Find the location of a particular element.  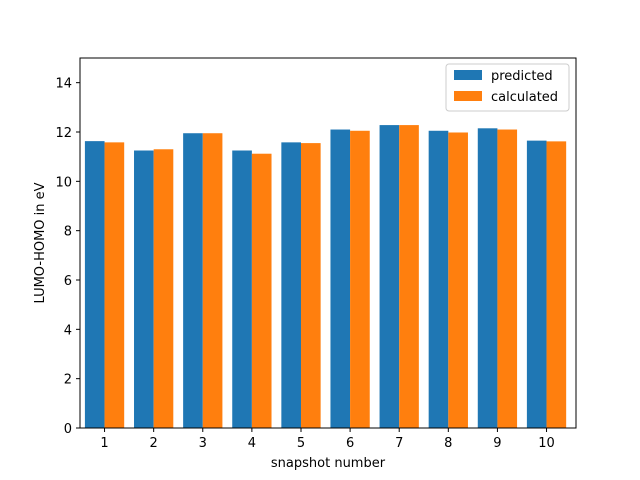

y-tick-label: 12 is located at coordinates (63, 133).